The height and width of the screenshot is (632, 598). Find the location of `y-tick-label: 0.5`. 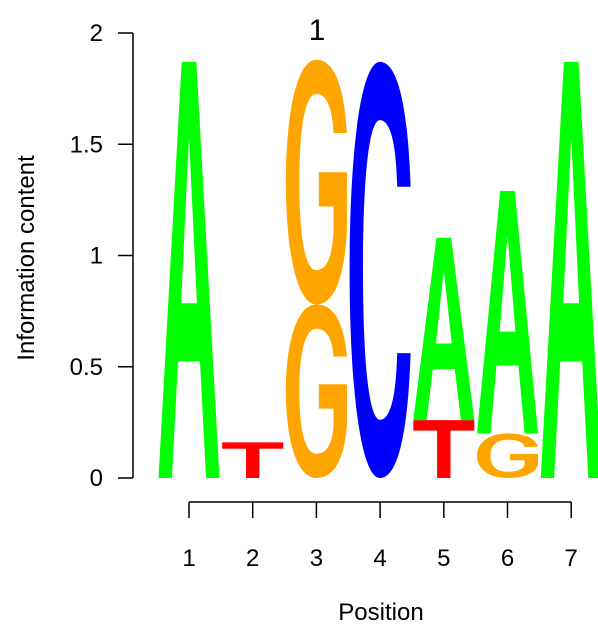

y-tick-label: 0.5 is located at coordinates (86, 367).